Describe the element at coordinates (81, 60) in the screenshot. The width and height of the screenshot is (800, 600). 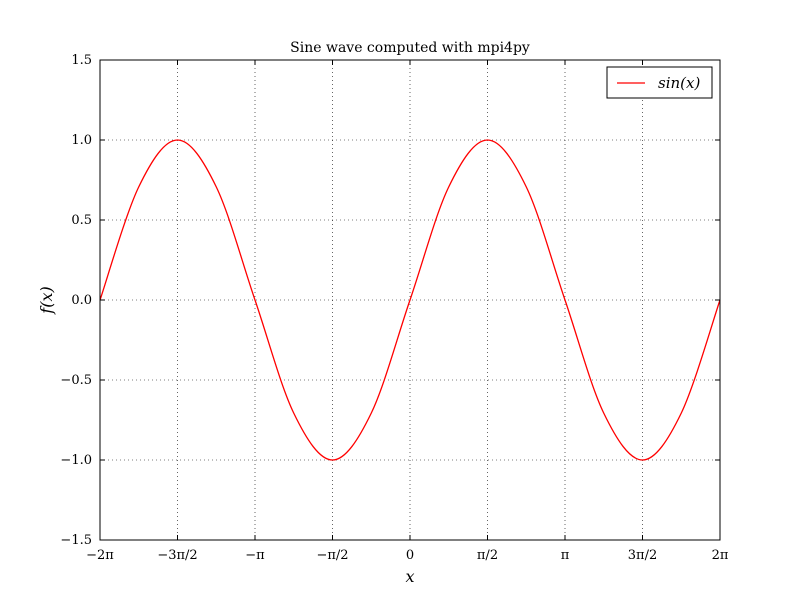
I see `y-tick-label: 1.5` at that location.